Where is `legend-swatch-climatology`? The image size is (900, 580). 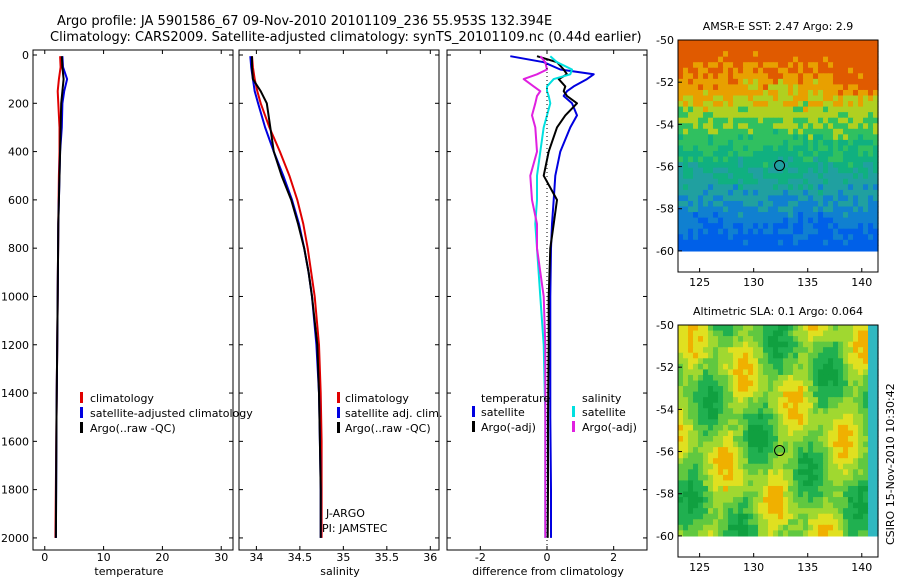 legend-swatch-climatology is located at coordinates (81, 397).